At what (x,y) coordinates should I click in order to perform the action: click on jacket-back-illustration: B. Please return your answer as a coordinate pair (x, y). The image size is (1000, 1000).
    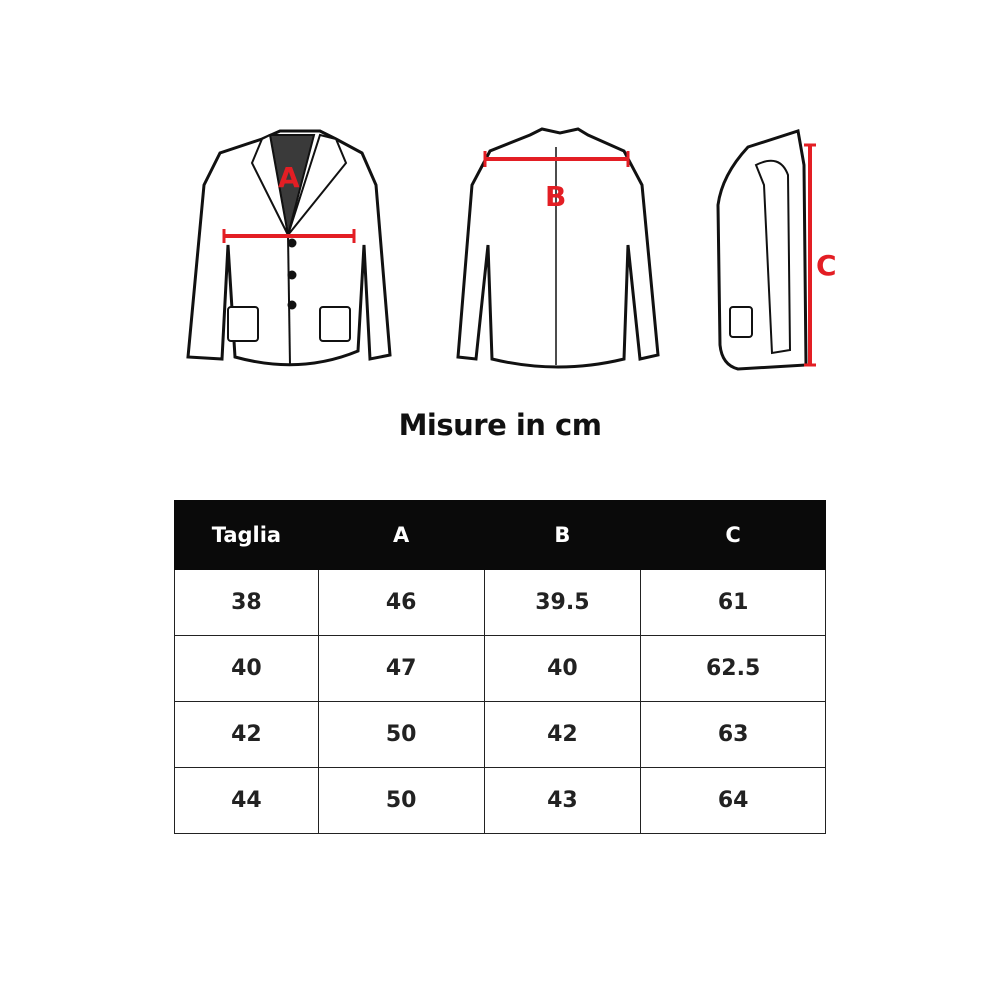
    Looking at the image, I should click on (558, 250).